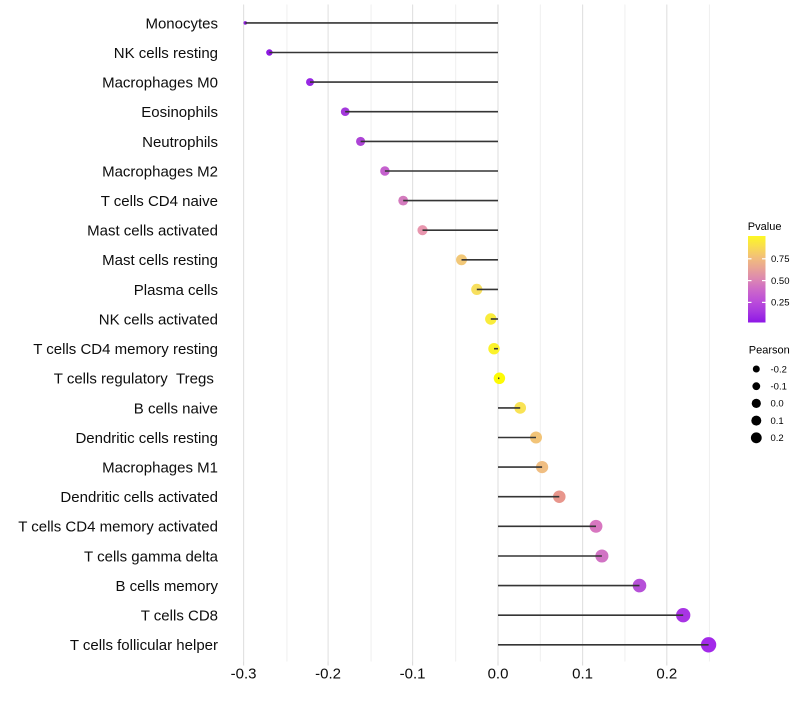  What do you see at coordinates (166, 586) in the screenshot?
I see `svg-text: B cells memory` at bounding box center [166, 586].